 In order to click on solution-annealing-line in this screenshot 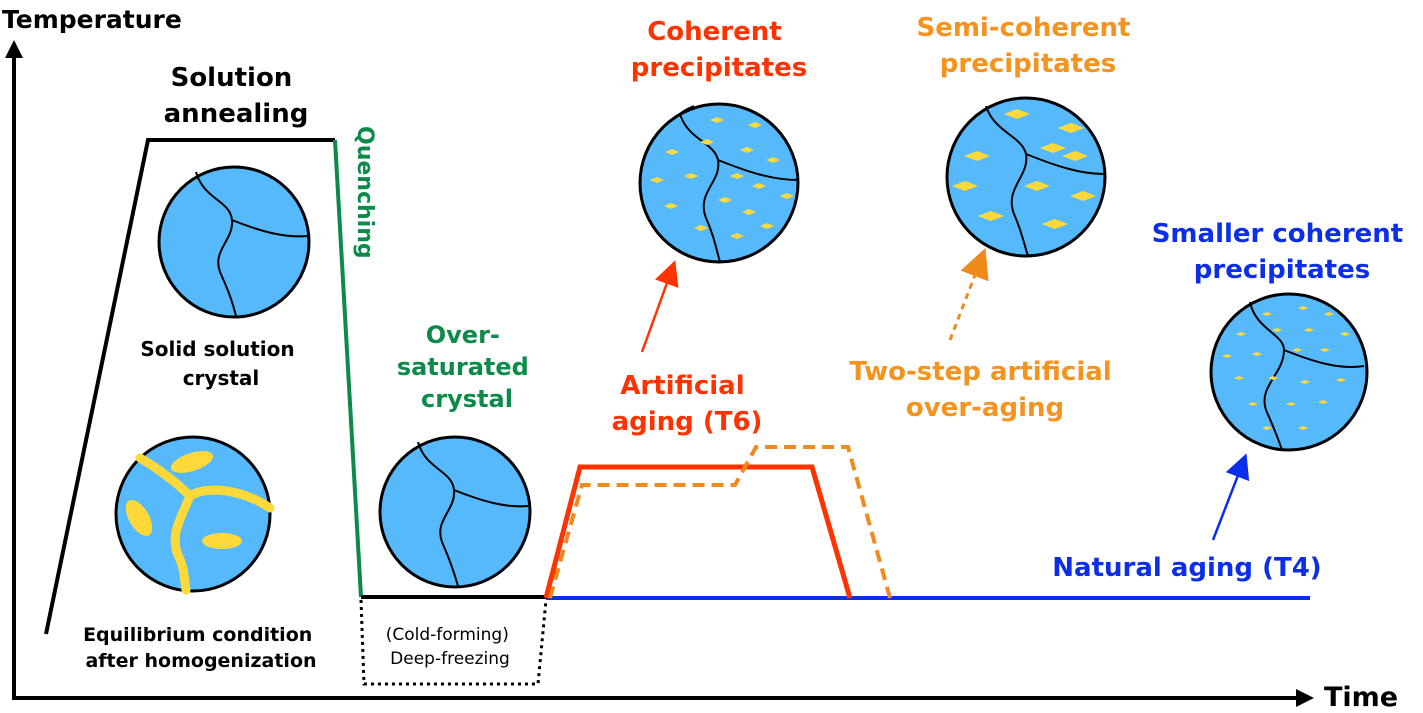, I will do `click(189, 386)`.